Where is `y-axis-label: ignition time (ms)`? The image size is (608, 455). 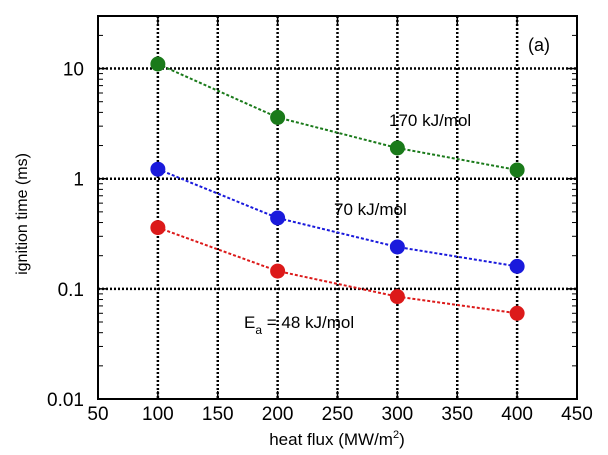 y-axis-label: ignition time (ms) is located at coordinates (22, 214).